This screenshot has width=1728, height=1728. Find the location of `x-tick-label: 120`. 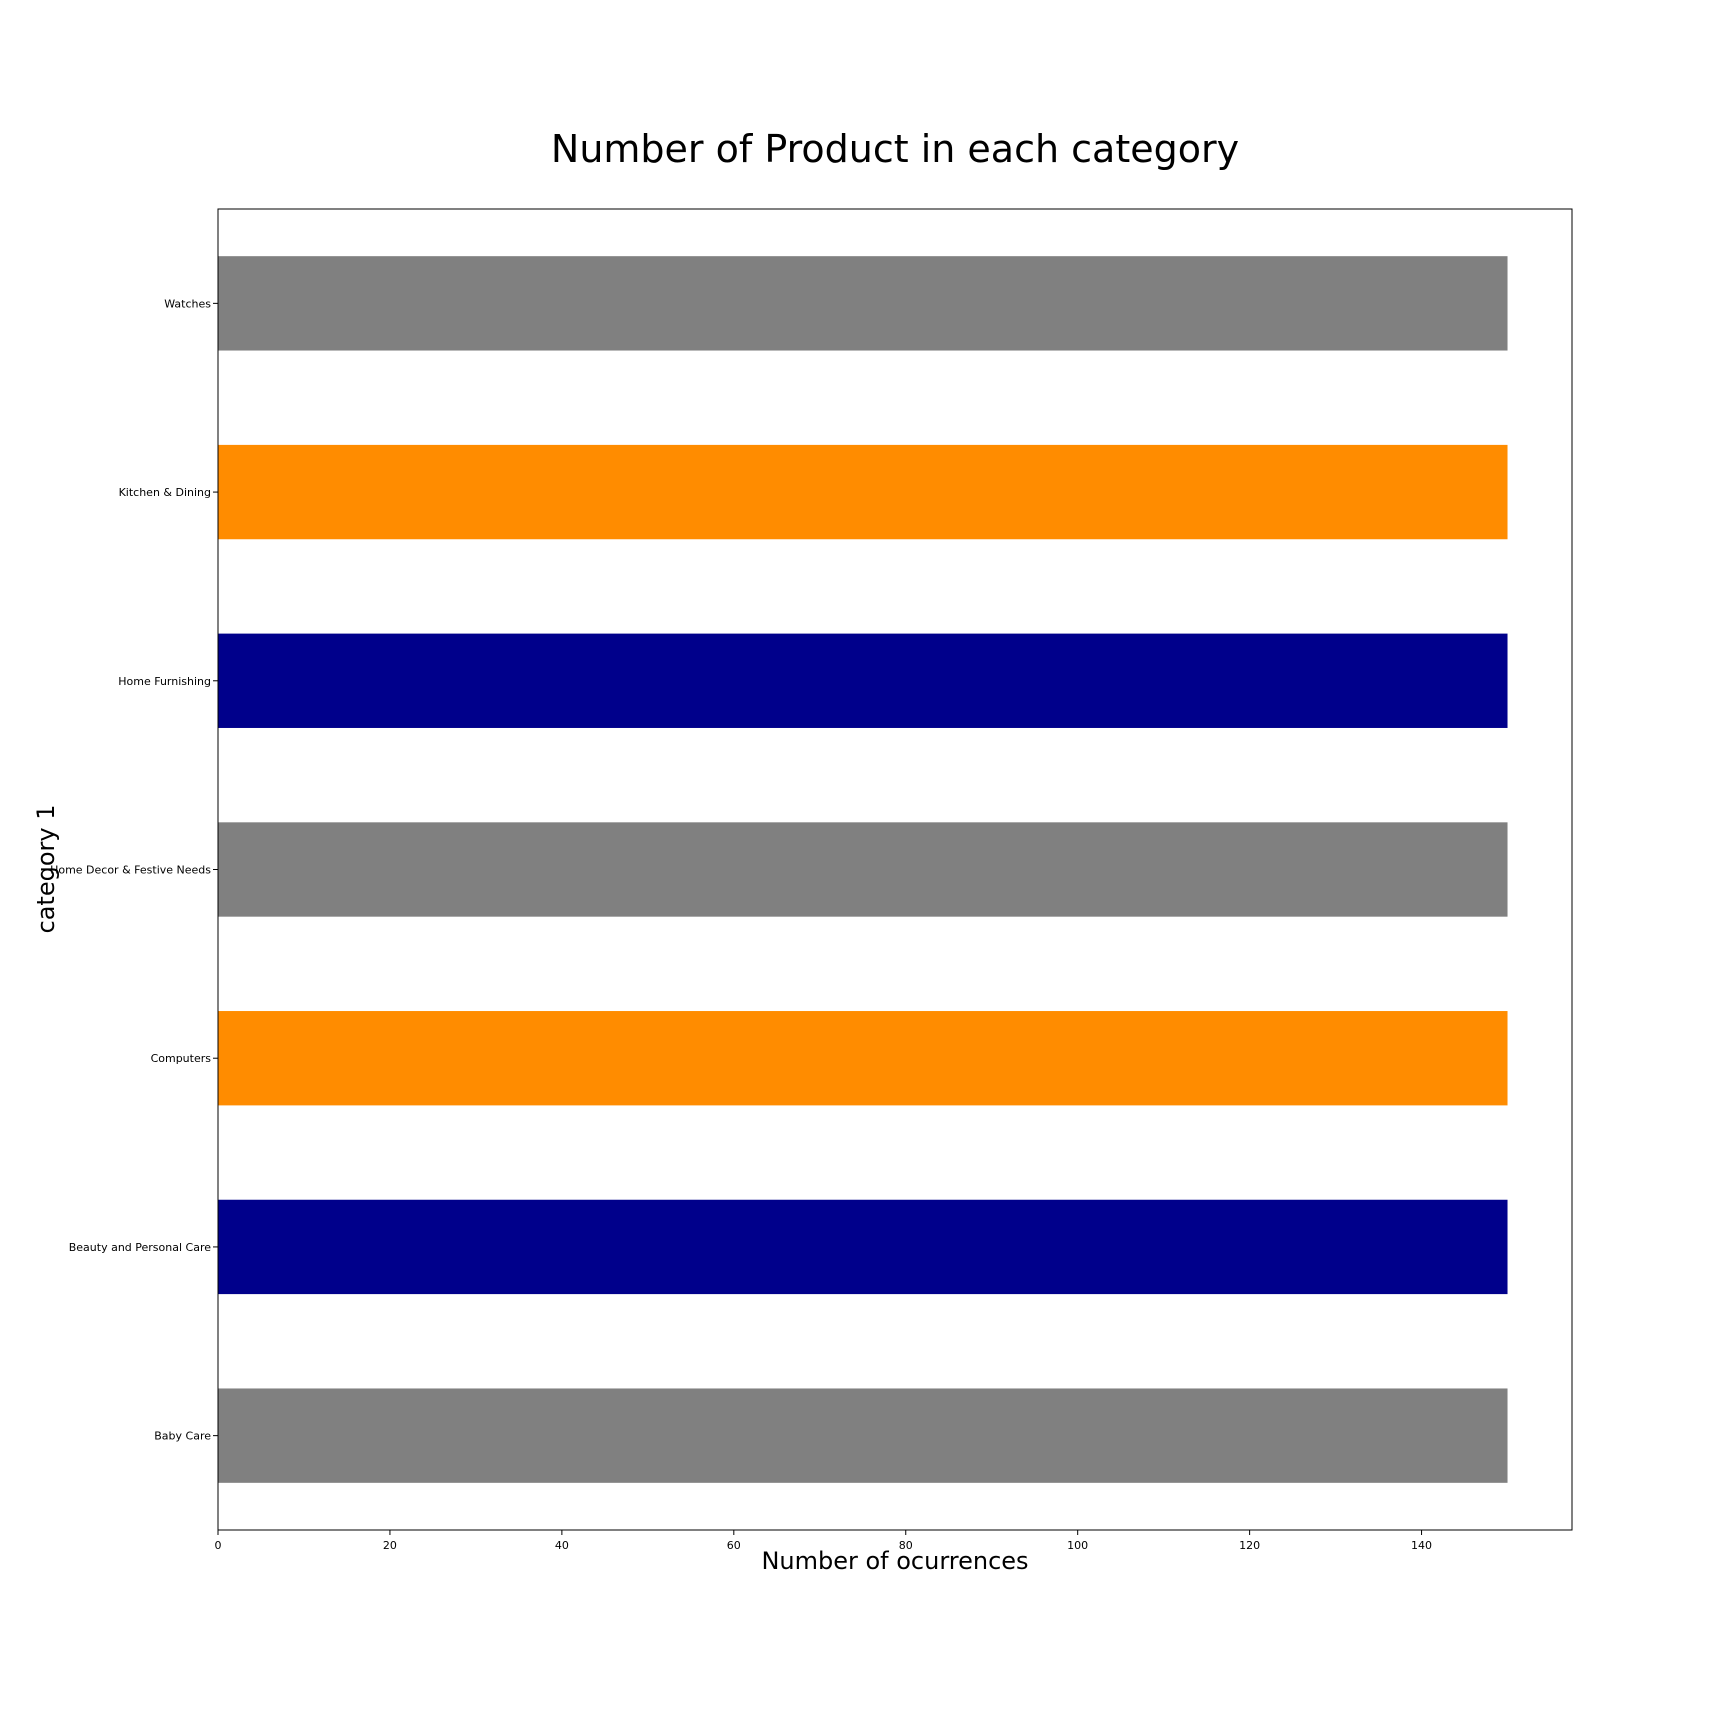

x-tick-label: 120 is located at coordinates (1249, 1545).